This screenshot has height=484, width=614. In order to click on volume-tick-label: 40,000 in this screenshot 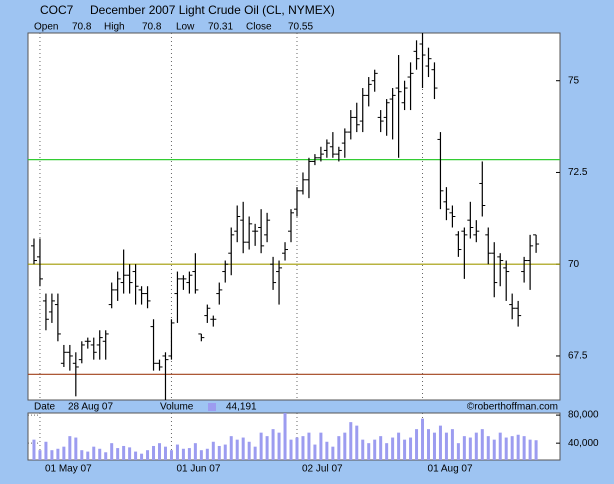, I will do `click(583, 443)`.